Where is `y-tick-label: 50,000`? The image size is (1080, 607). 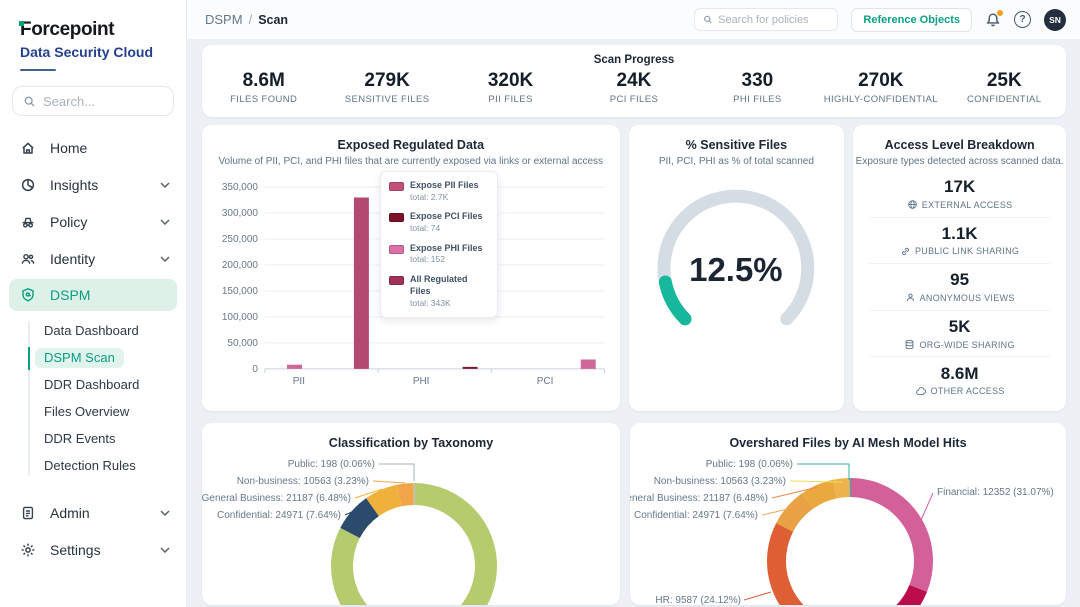
y-tick-label: 50,000 is located at coordinates (242, 343).